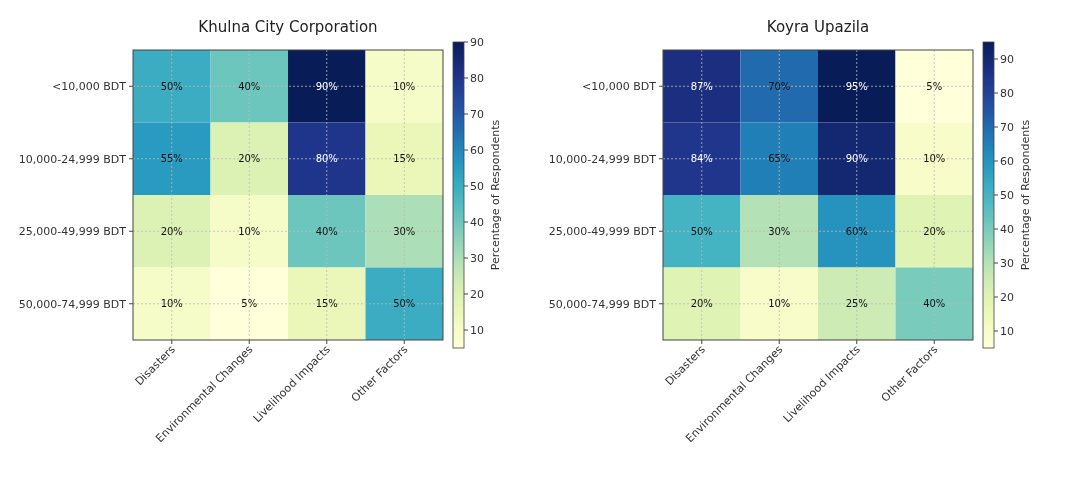 This screenshot has width=1071, height=485. I want to click on data-label: 55%, so click(171, 159).